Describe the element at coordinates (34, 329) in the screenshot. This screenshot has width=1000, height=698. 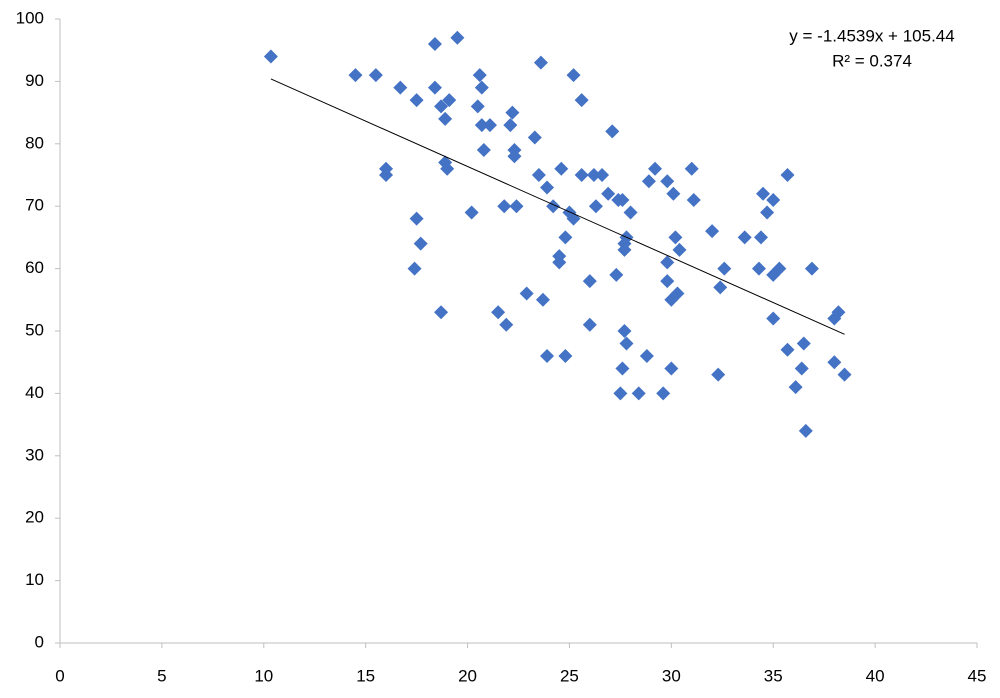
I see `y-tick-label: 50` at that location.